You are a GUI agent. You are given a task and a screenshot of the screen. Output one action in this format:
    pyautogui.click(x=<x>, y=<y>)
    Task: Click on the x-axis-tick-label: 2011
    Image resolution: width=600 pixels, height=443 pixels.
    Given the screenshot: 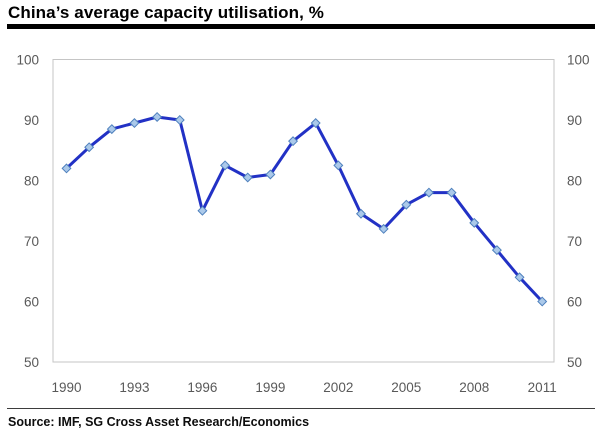 What is the action you would take?
    pyautogui.click(x=542, y=387)
    